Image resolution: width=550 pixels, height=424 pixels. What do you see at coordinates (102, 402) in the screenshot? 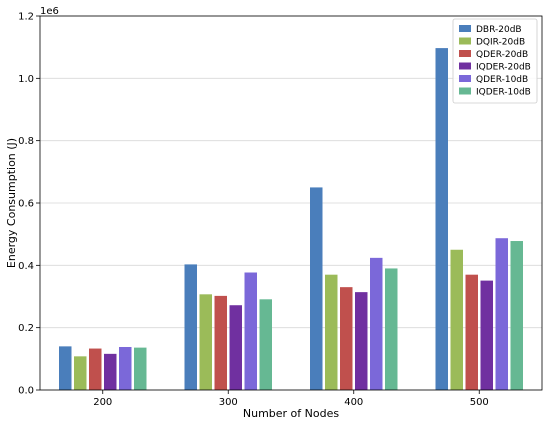
I see `x-tick-label: 200` at bounding box center [102, 402].